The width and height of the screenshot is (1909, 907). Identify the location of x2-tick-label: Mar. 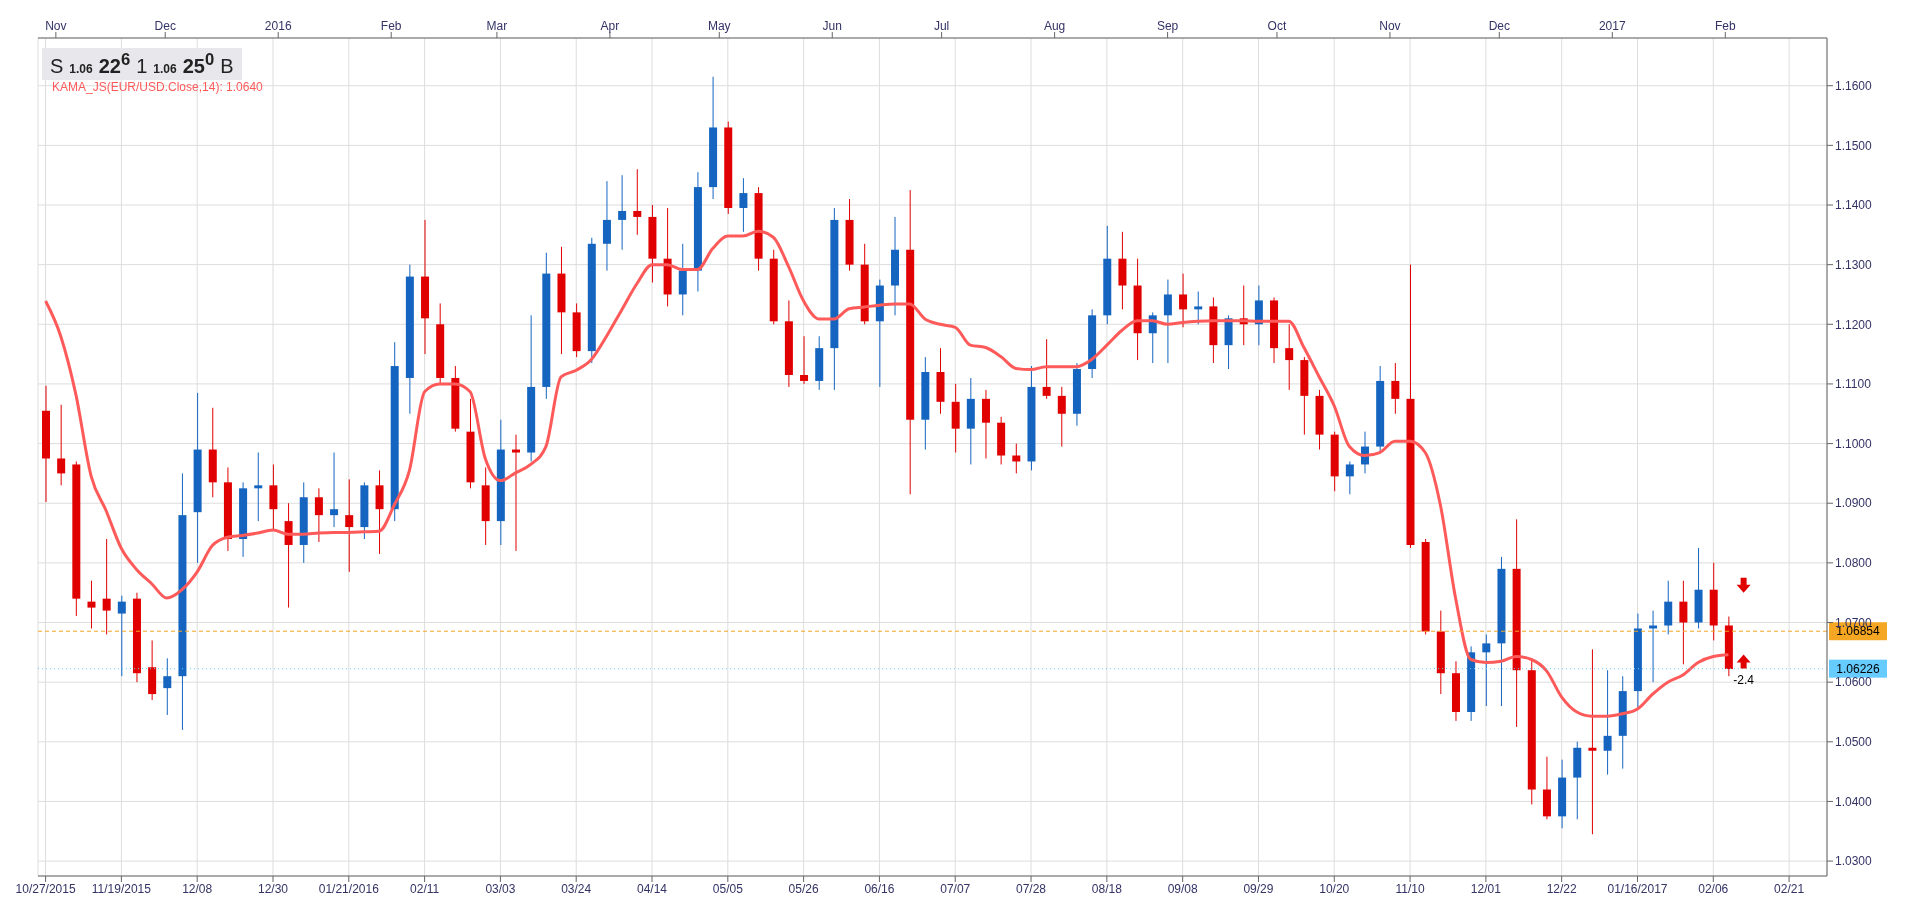
(497, 26).